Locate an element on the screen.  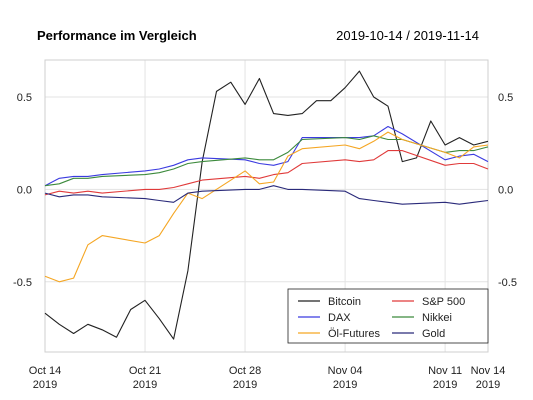
y-tick-label-right: -0.5 is located at coordinates (507, 283).